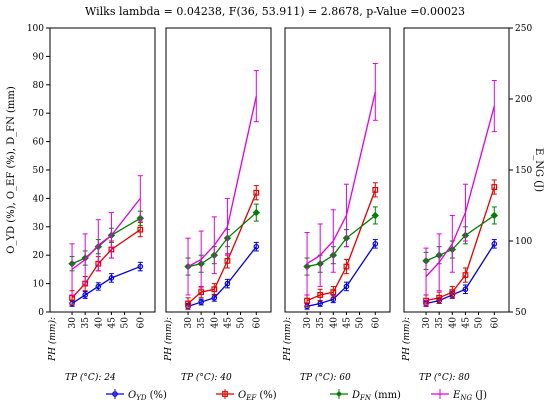 The image size is (550, 416). I want to click on left-axis-title: O_YD (%), O_EF (%), D_FN (mm), so click(11, 170).